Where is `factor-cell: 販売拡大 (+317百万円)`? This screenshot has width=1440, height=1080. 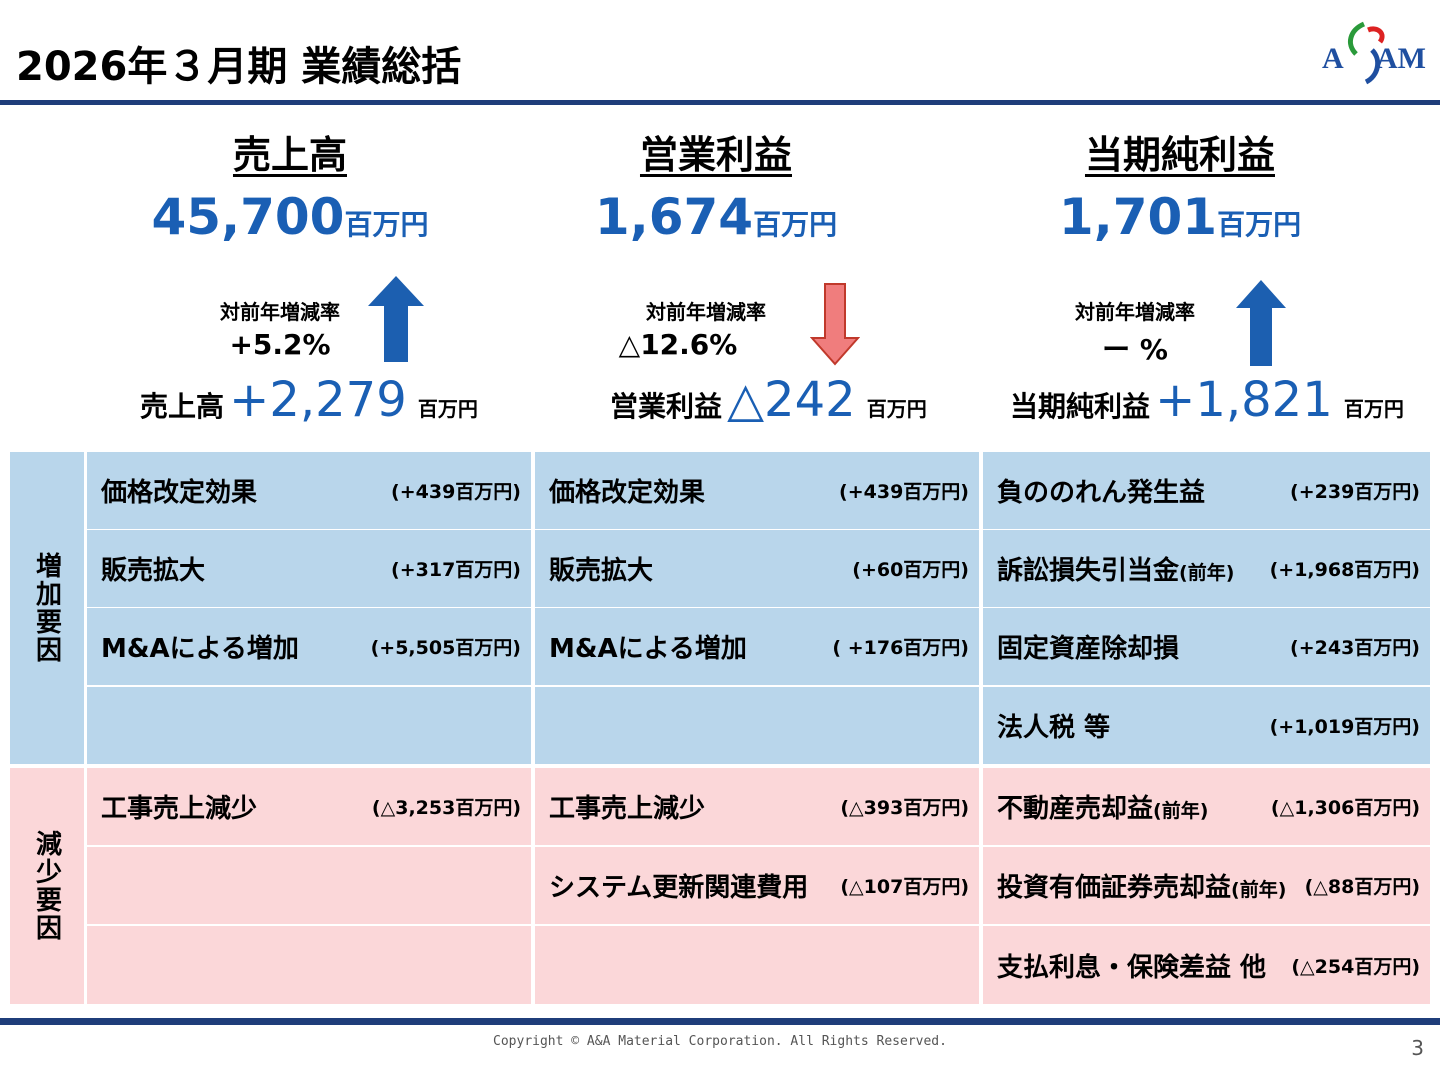 factor-cell: 販売拡大 (+317百万円) is located at coordinates (309, 568).